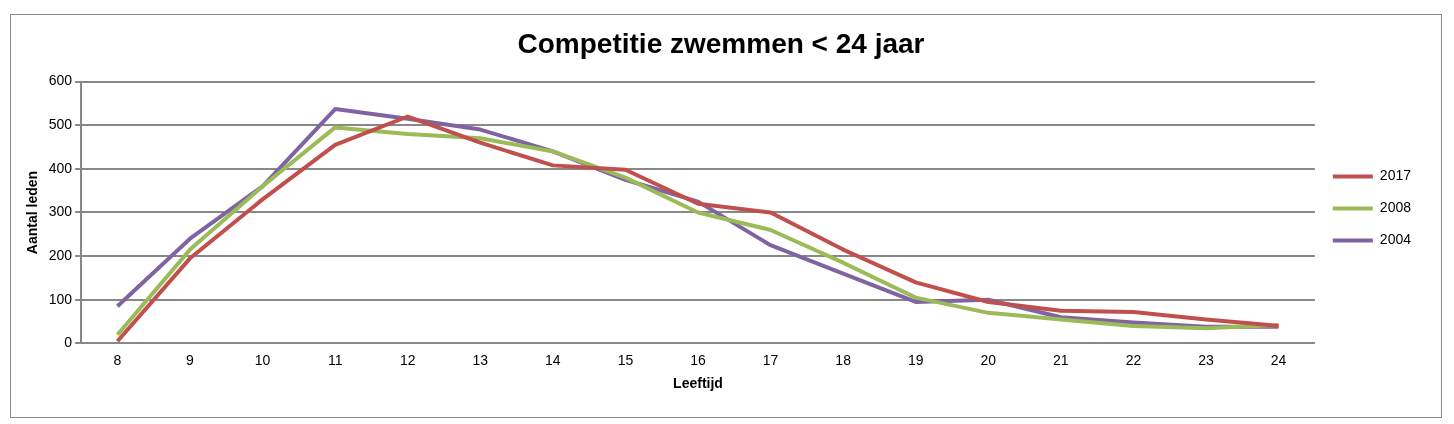  What do you see at coordinates (1206, 359) in the screenshot?
I see `x-tick-label: 23` at bounding box center [1206, 359].